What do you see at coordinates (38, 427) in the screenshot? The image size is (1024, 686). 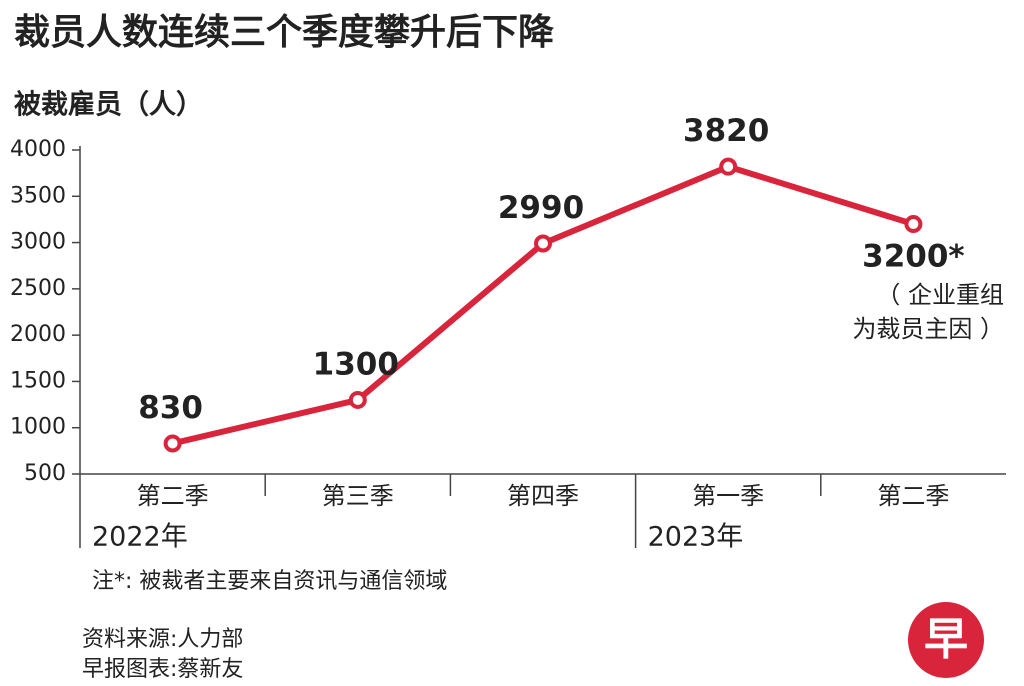 I see `y-tick-label: 1000` at bounding box center [38, 427].